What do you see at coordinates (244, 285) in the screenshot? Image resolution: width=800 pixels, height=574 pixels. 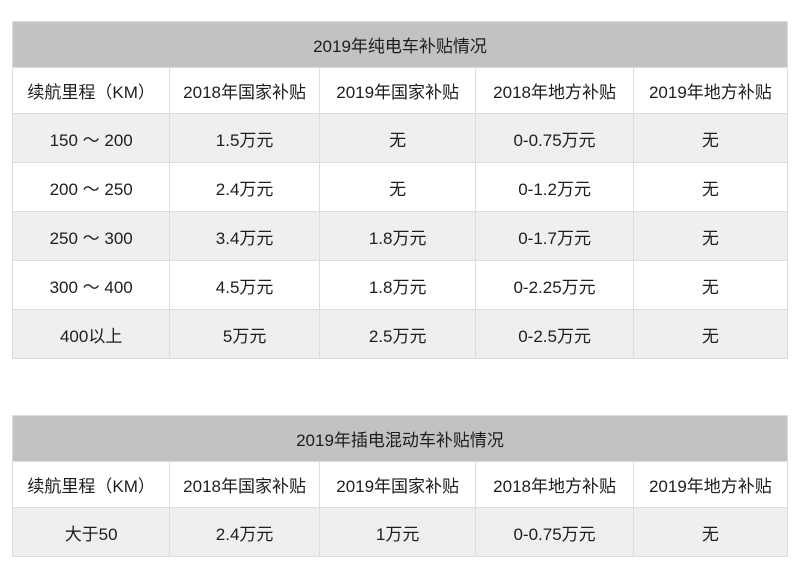 I see `table-cell: 4.5万元` at bounding box center [244, 285].